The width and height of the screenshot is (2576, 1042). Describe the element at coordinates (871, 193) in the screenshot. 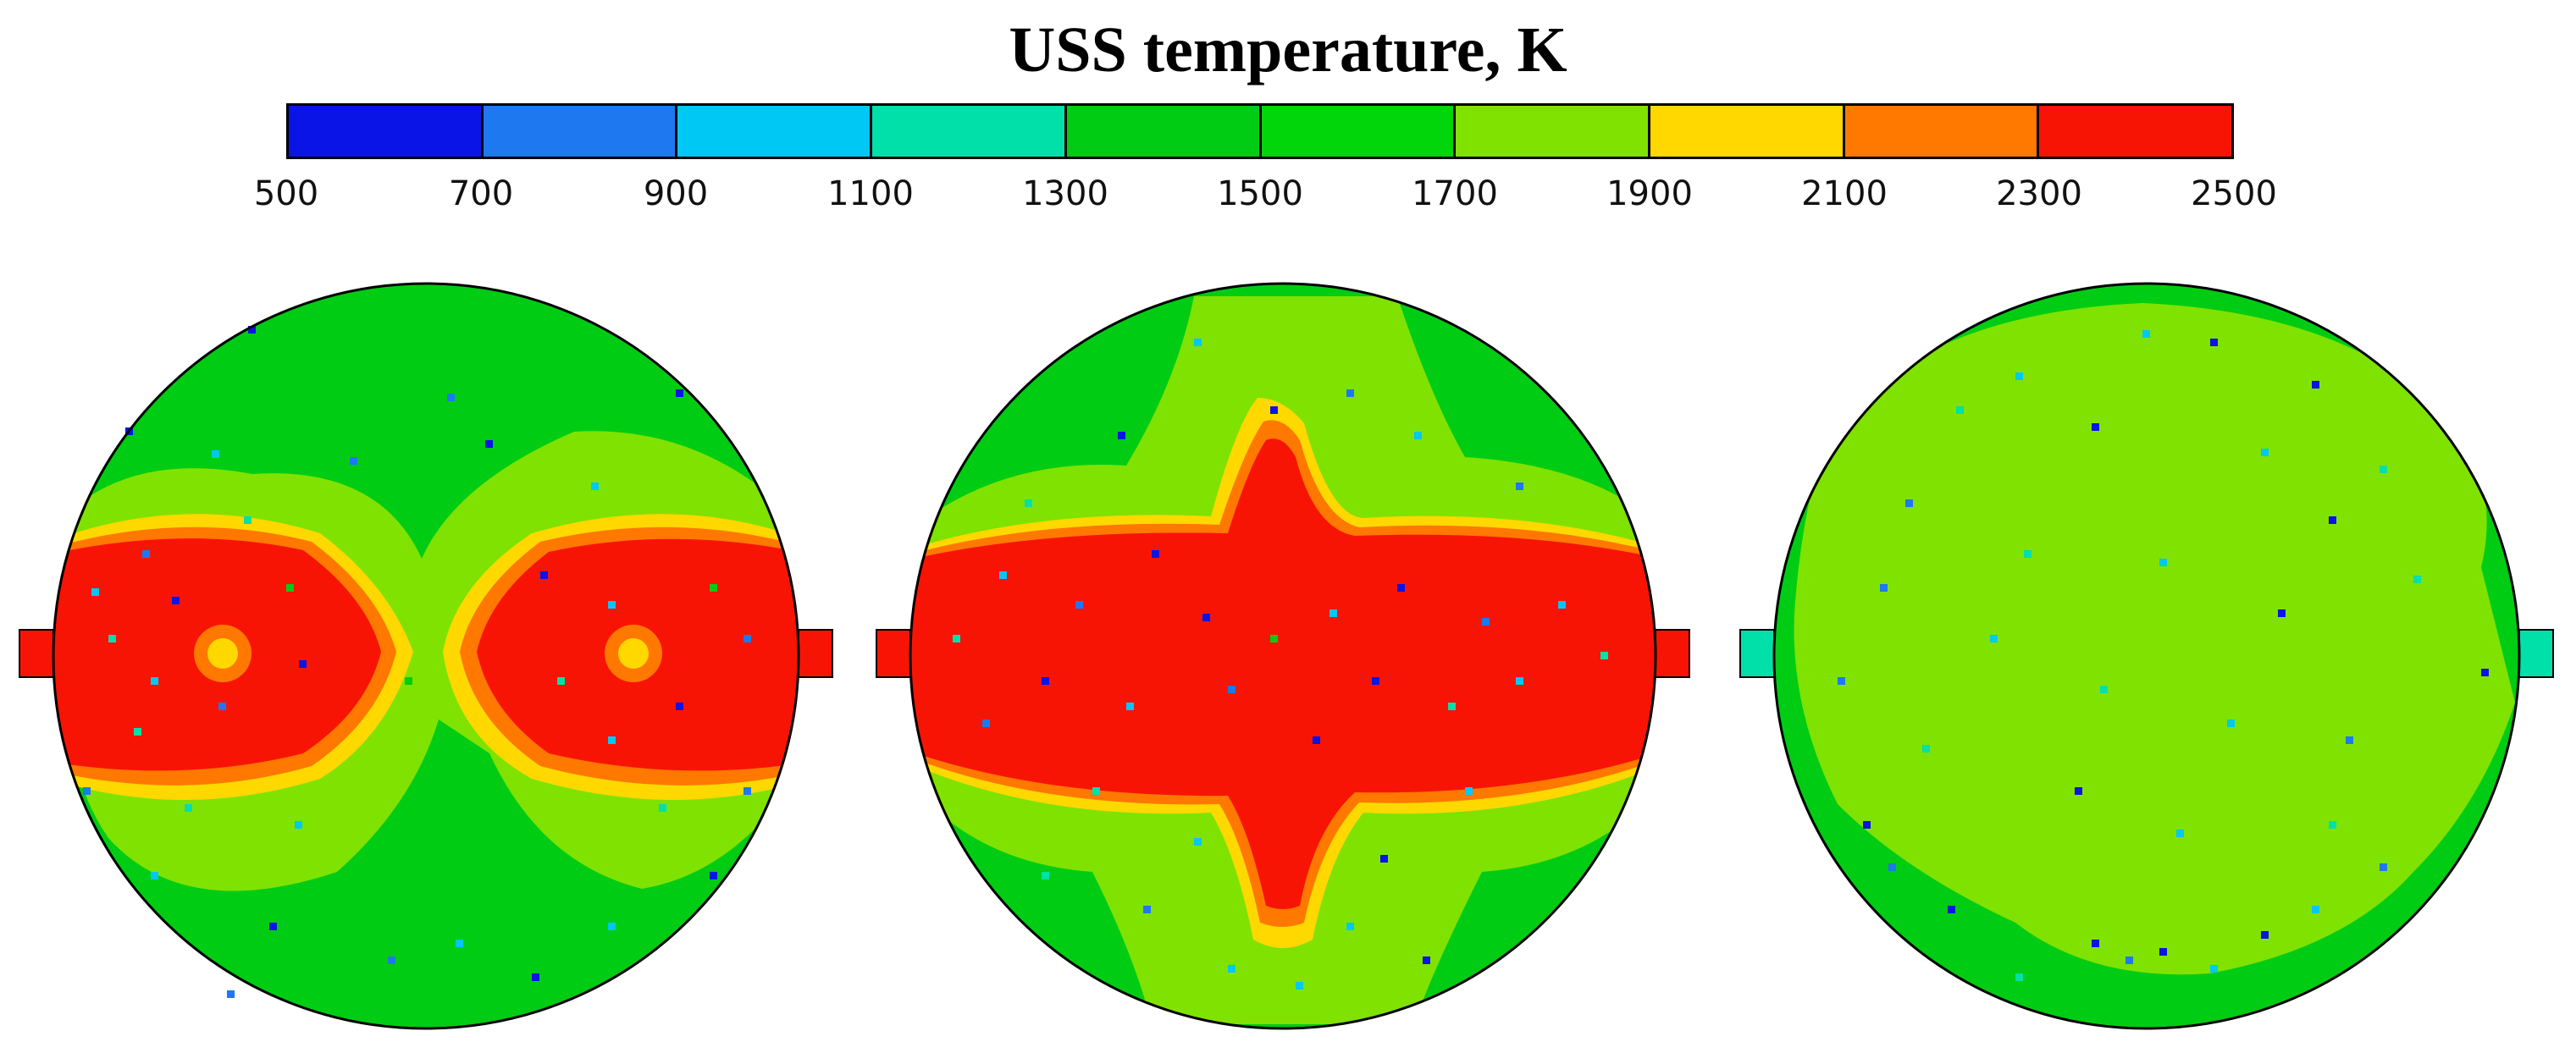

I see `colorbar-tick: 1100` at that location.